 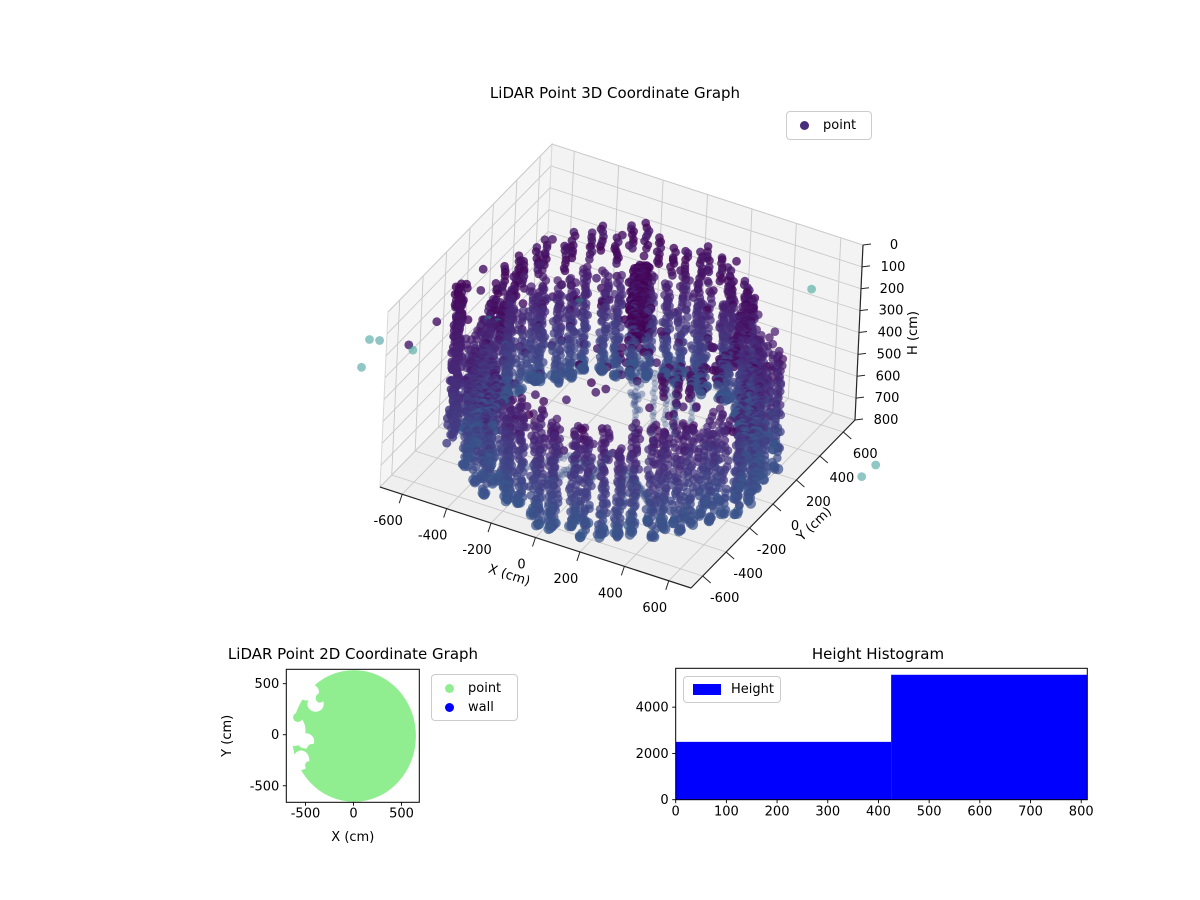 What do you see at coordinates (275, 735) in the screenshot?
I see `y-tick-label-2d: 0` at bounding box center [275, 735].